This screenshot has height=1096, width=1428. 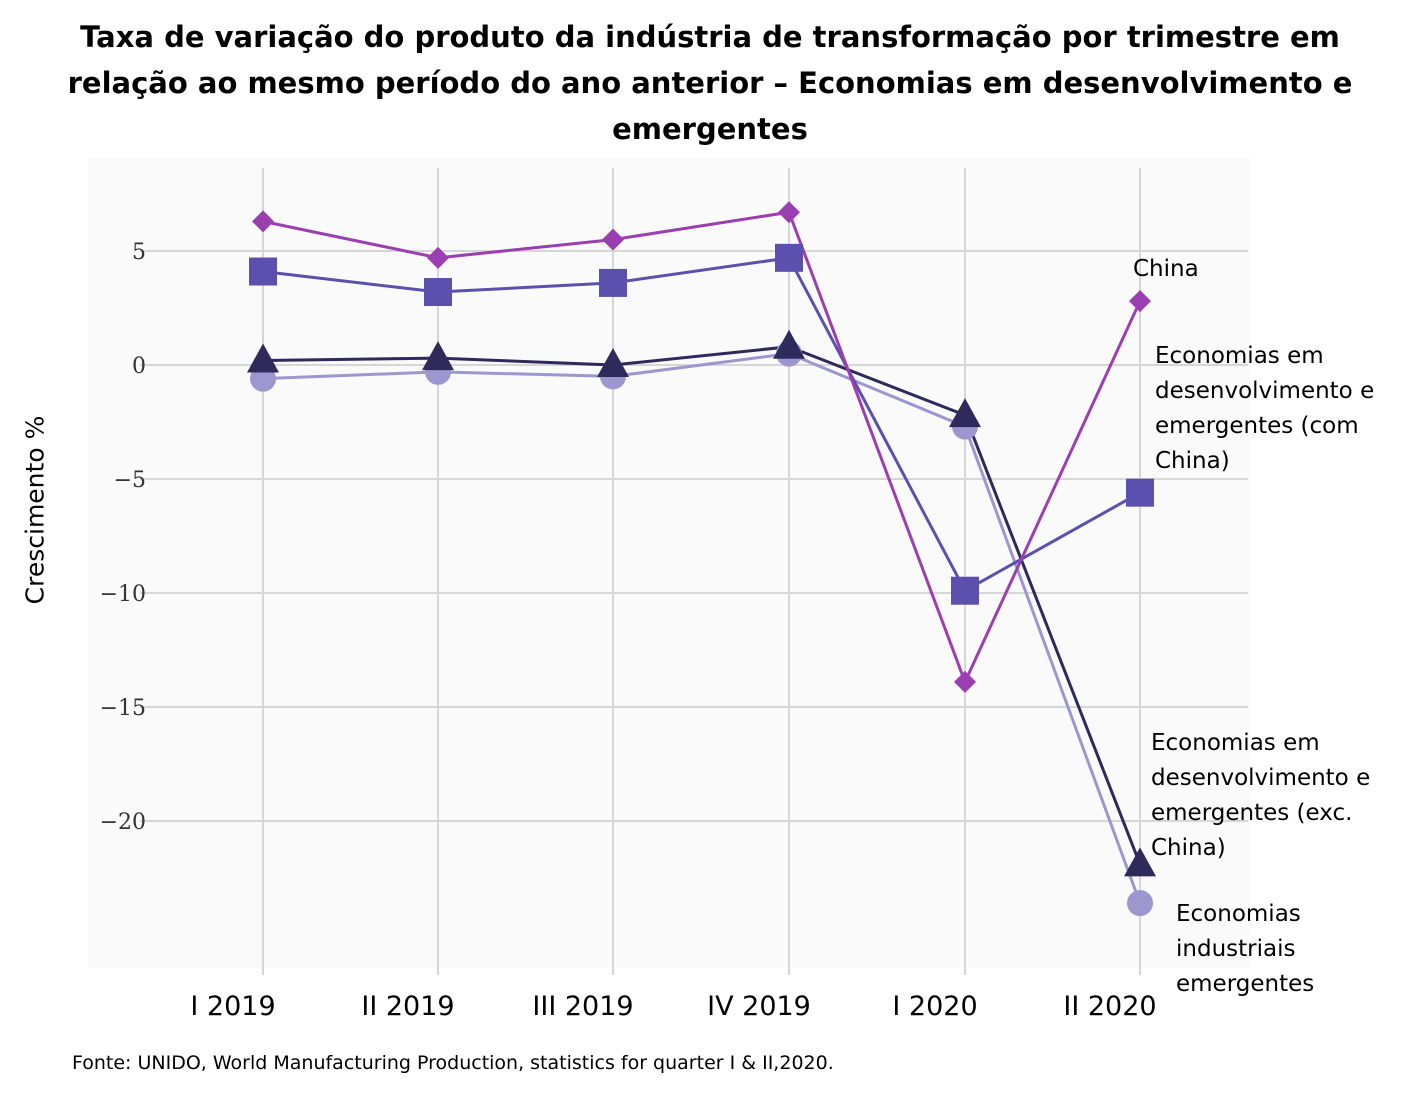 What do you see at coordinates (130, 480) in the screenshot?
I see `y-tick-label: −5` at bounding box center [130, 480].